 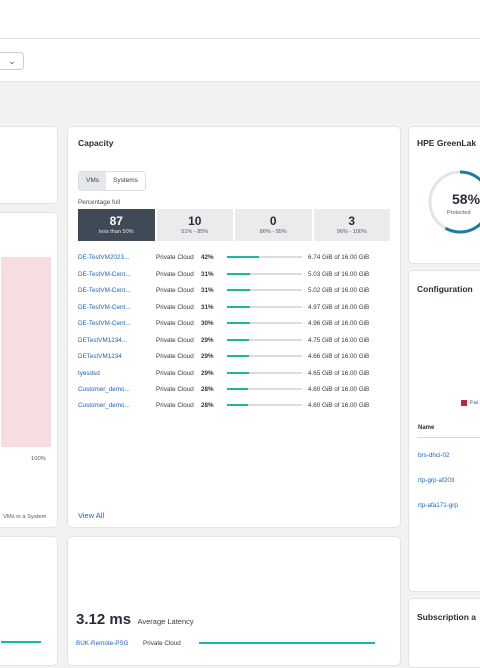 What do you see at coordinates (339, 307) in the screenshot?
I see `vm-size: 4.97 GiB of 16.00 GiB` at bounding box center [339, 307].